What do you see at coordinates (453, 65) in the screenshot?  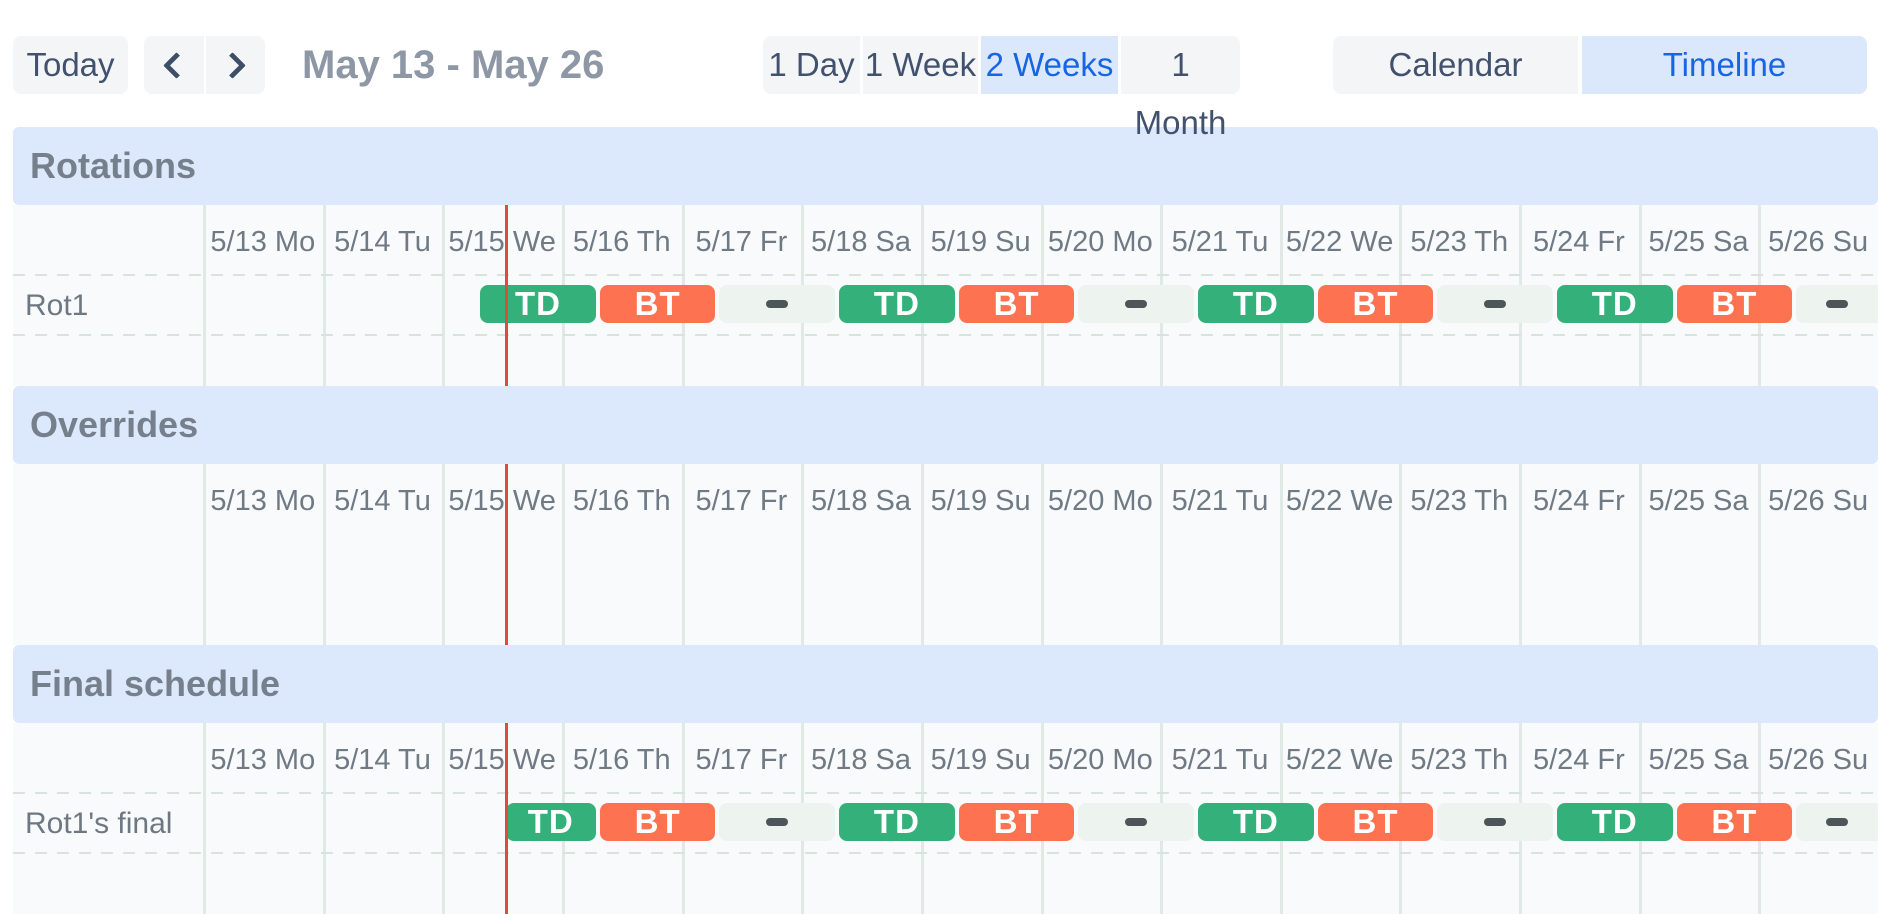 I see `date-range-title: May 13 - May 26` at bounding box center [453, 65].